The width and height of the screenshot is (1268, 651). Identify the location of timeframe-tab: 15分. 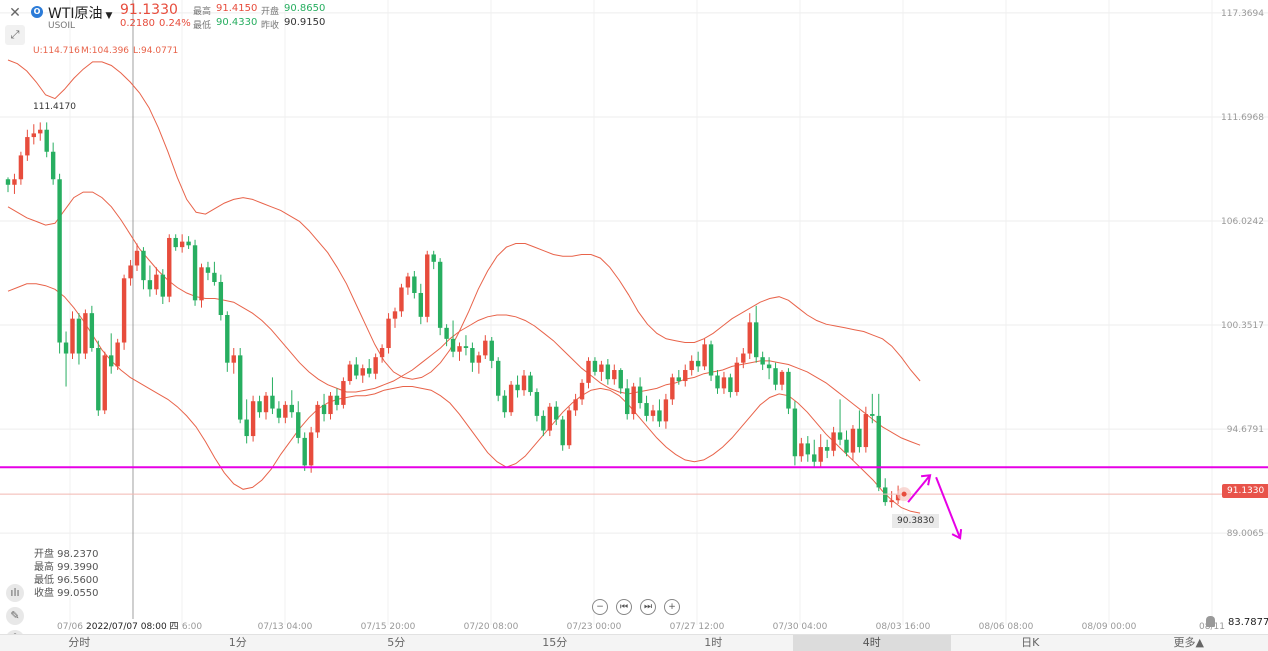
(555, 643).